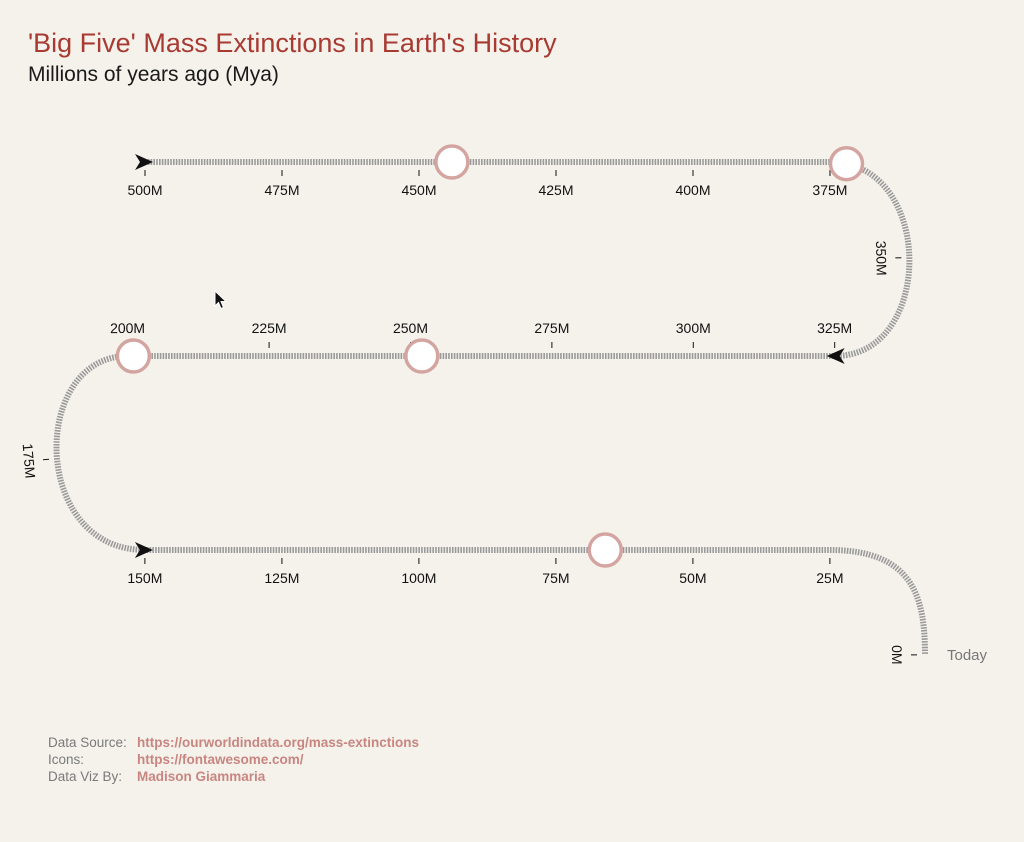 The image size is (1024, 842). I want to click on tick-label: 325M, so click(834, 328).